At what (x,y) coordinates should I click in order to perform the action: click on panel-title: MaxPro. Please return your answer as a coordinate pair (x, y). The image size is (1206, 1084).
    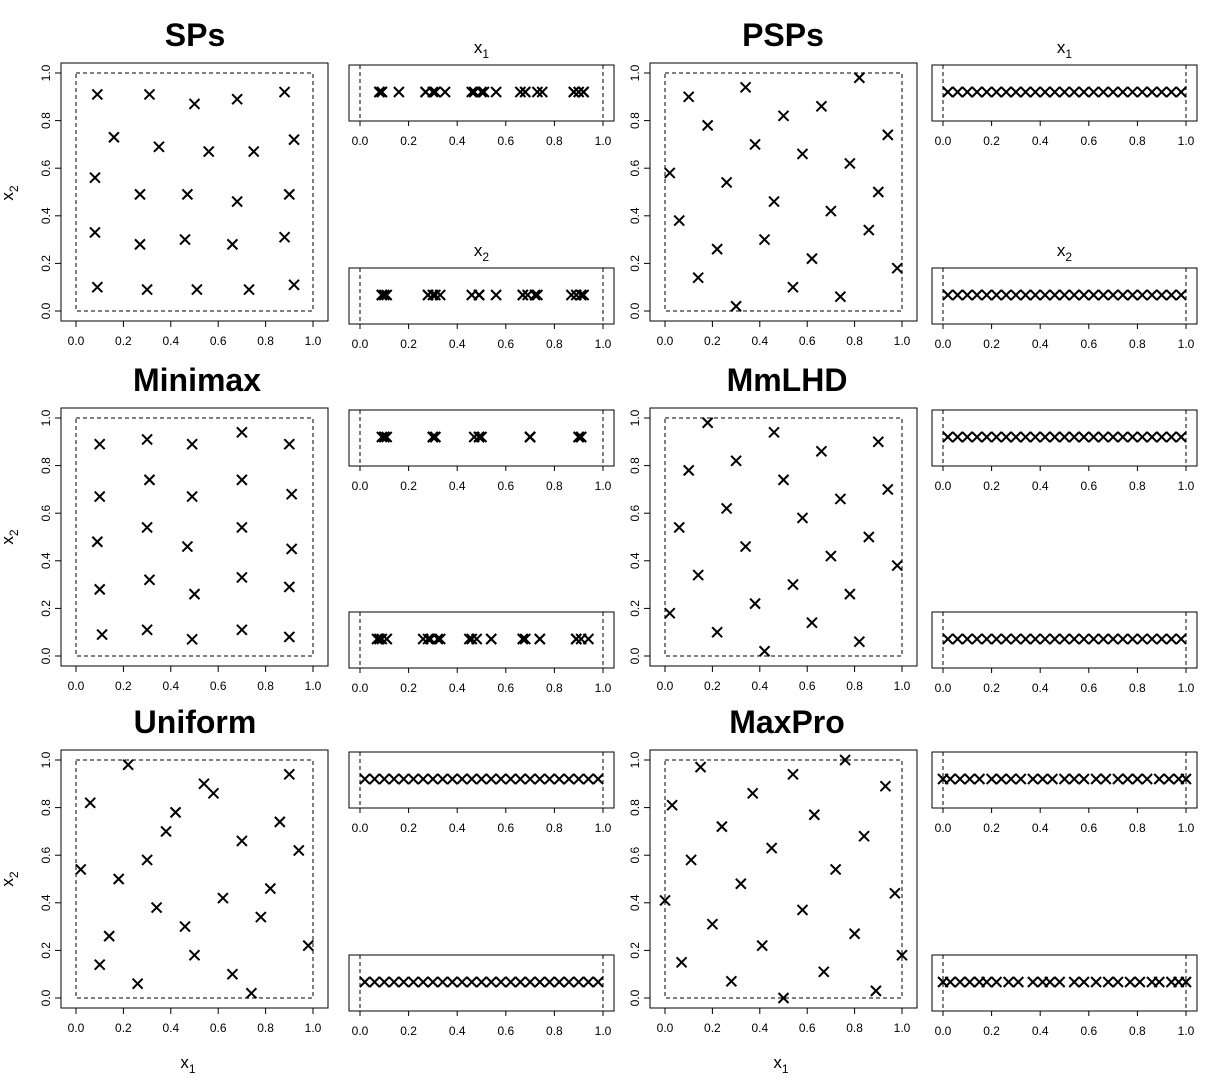
    Looking at the image, I should click on (787, 722).